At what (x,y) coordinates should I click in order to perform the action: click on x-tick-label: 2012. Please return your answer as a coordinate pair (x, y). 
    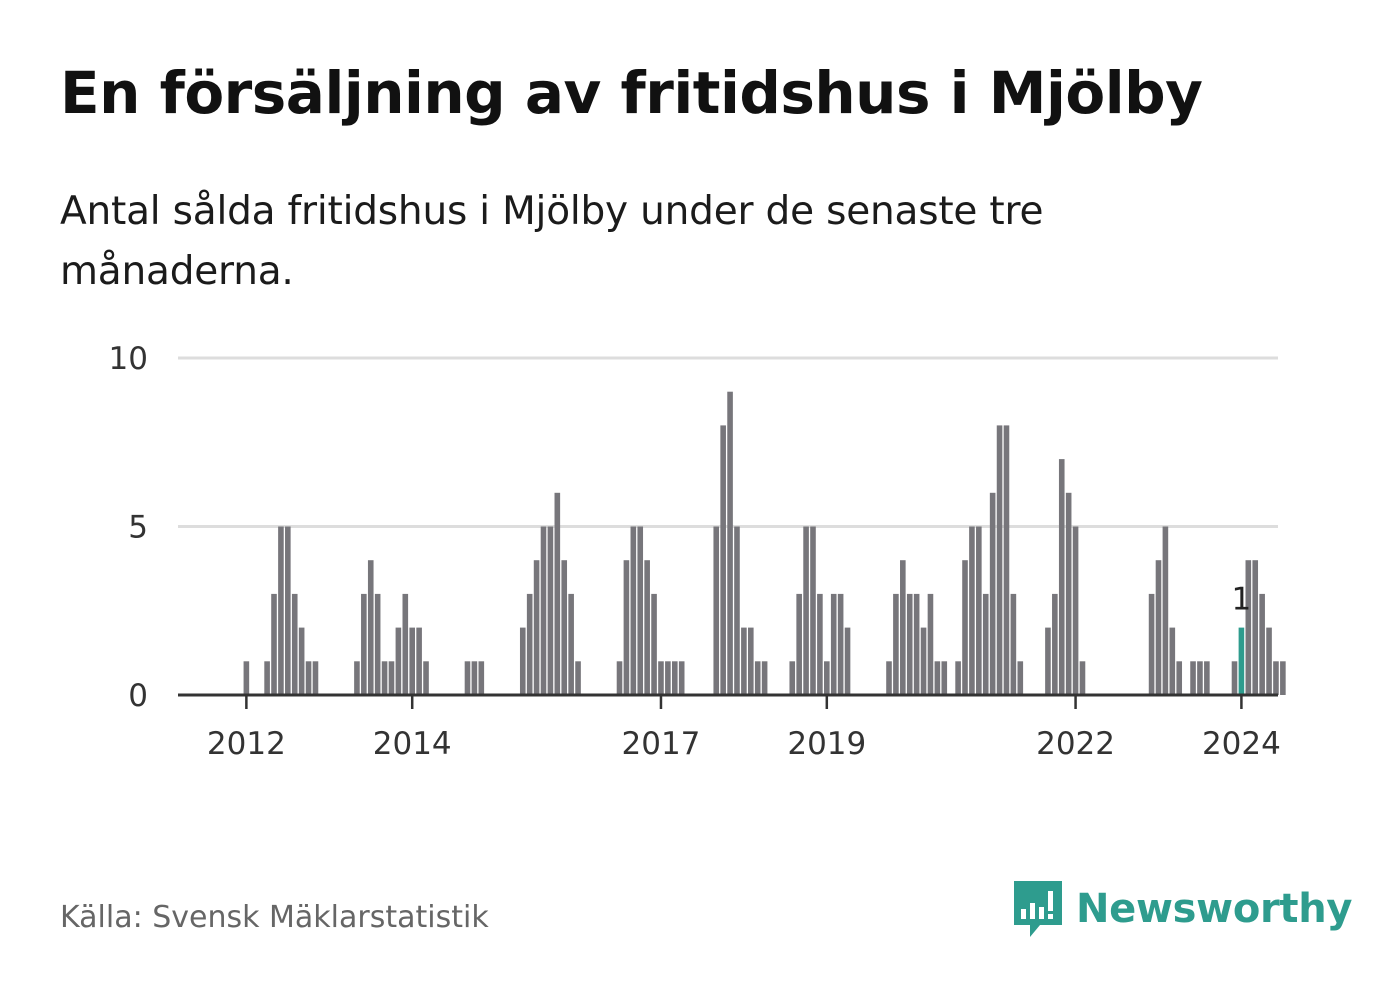
    Looking at the image, I should click on (246, 744).